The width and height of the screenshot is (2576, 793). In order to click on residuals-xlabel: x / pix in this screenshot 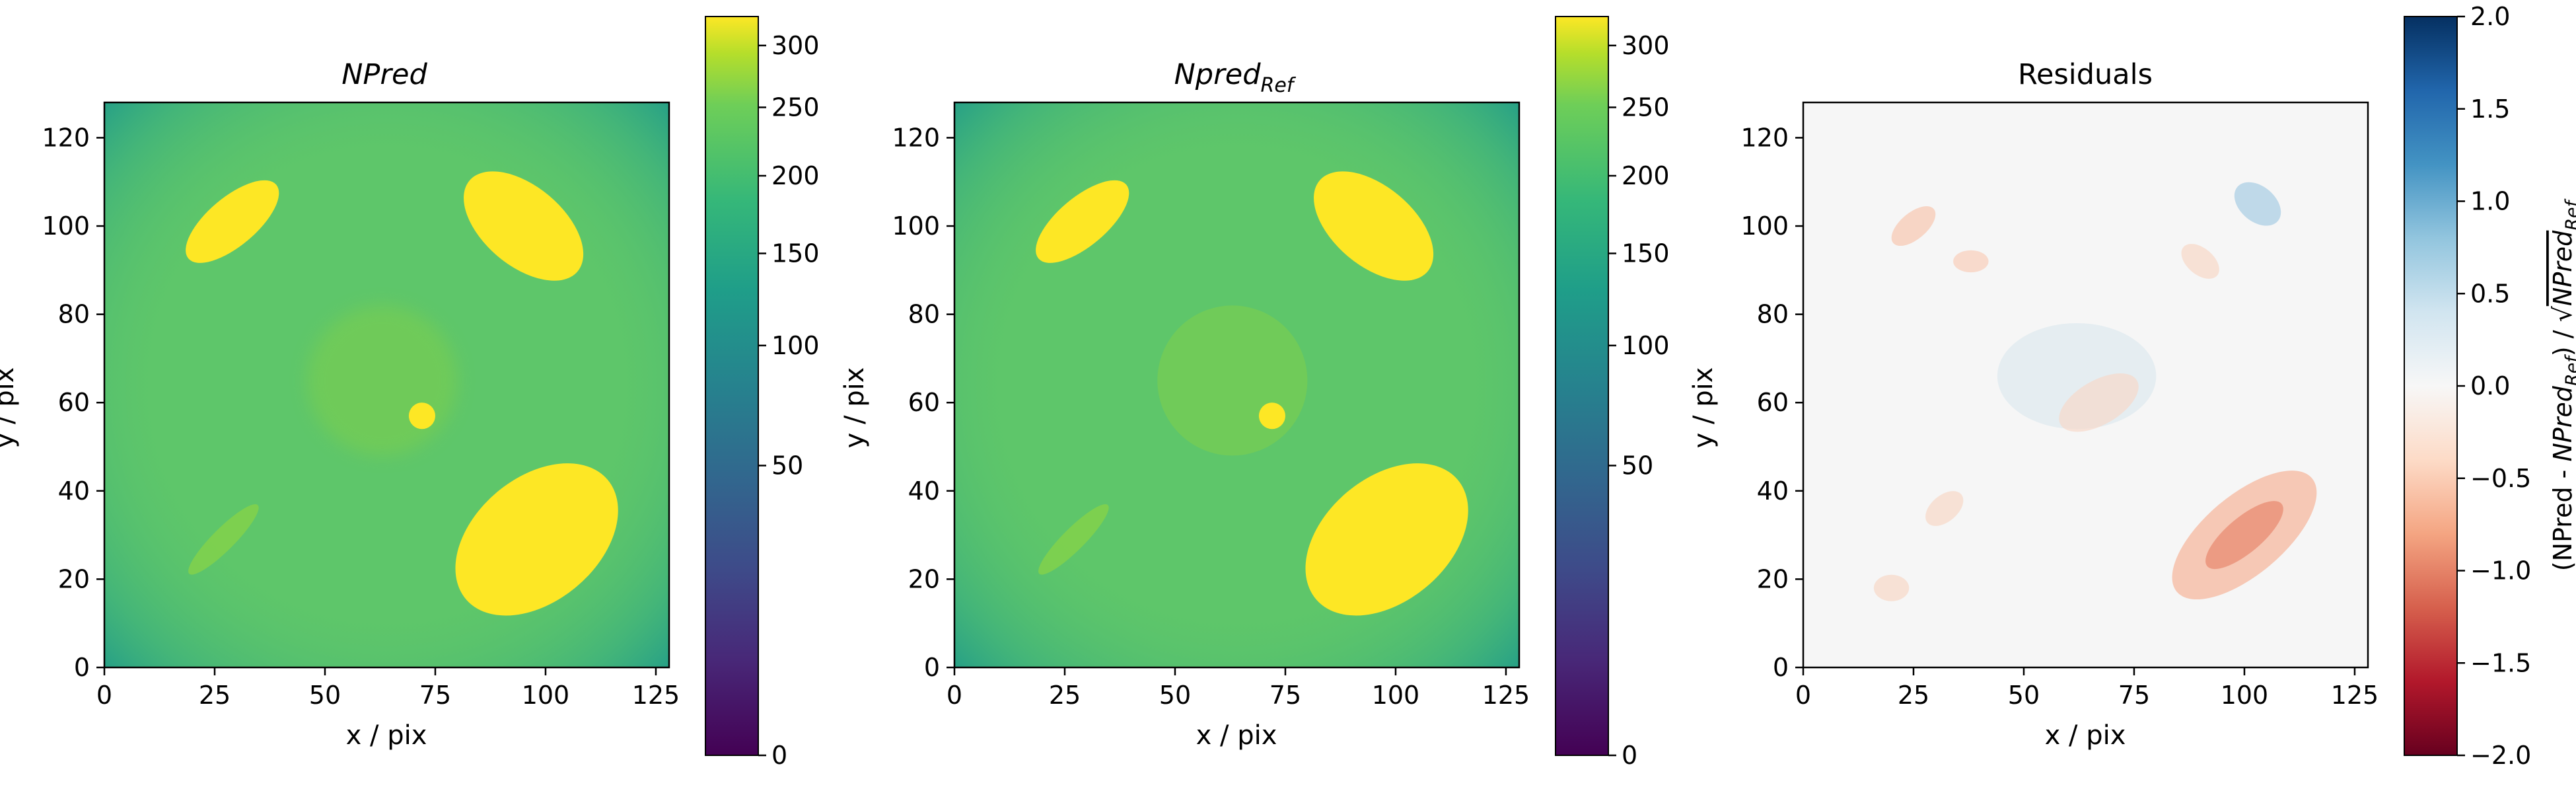, I will do `click(2085, 736)`.